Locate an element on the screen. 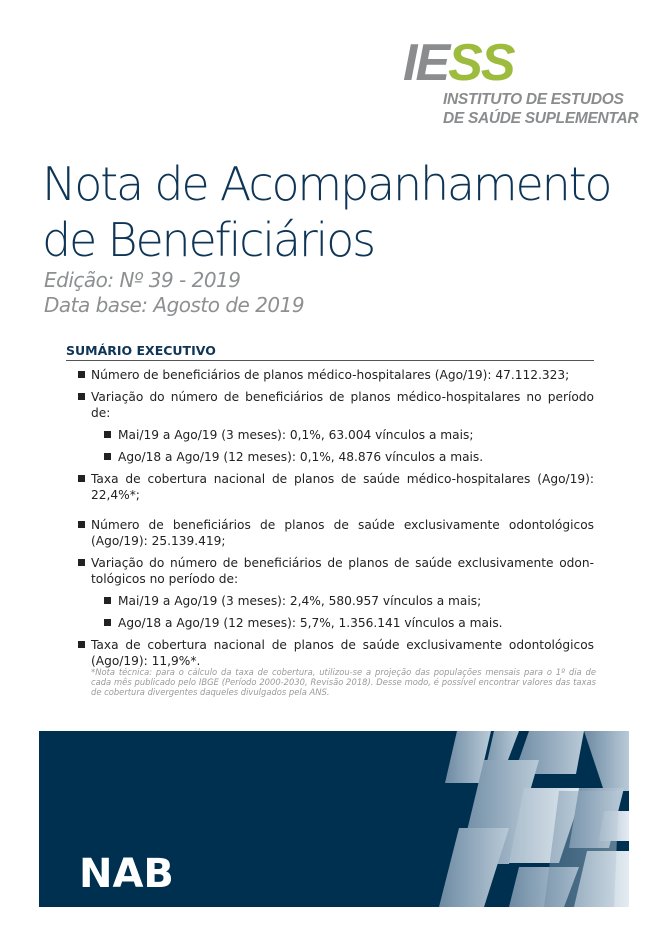 Image resolution: width=669 pixels, height=948 pixels. edition: Edição: Nº 39 - 2019 is located at coordinates (142, 280).